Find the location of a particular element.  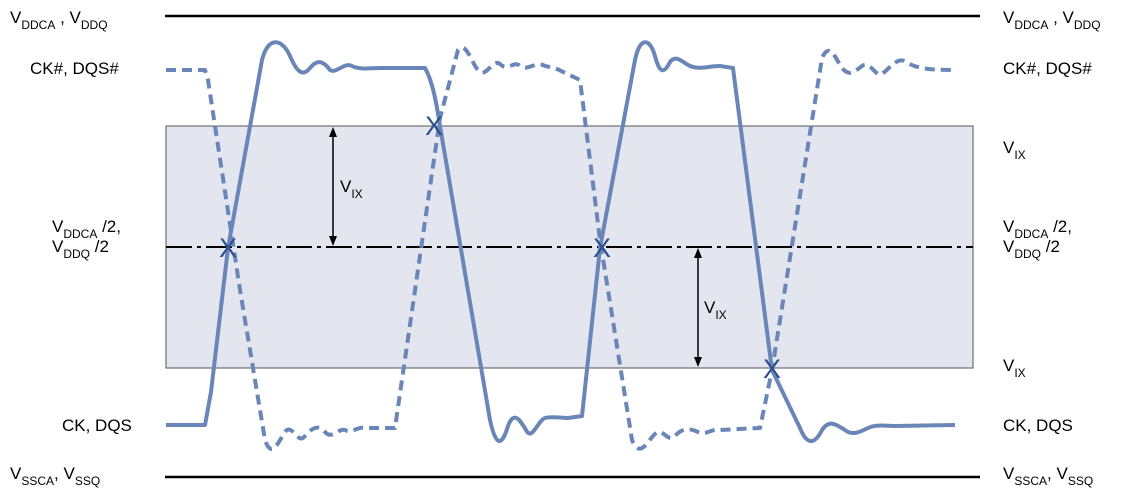

crossing-marker-3: X is located at coordinates (602, 248).